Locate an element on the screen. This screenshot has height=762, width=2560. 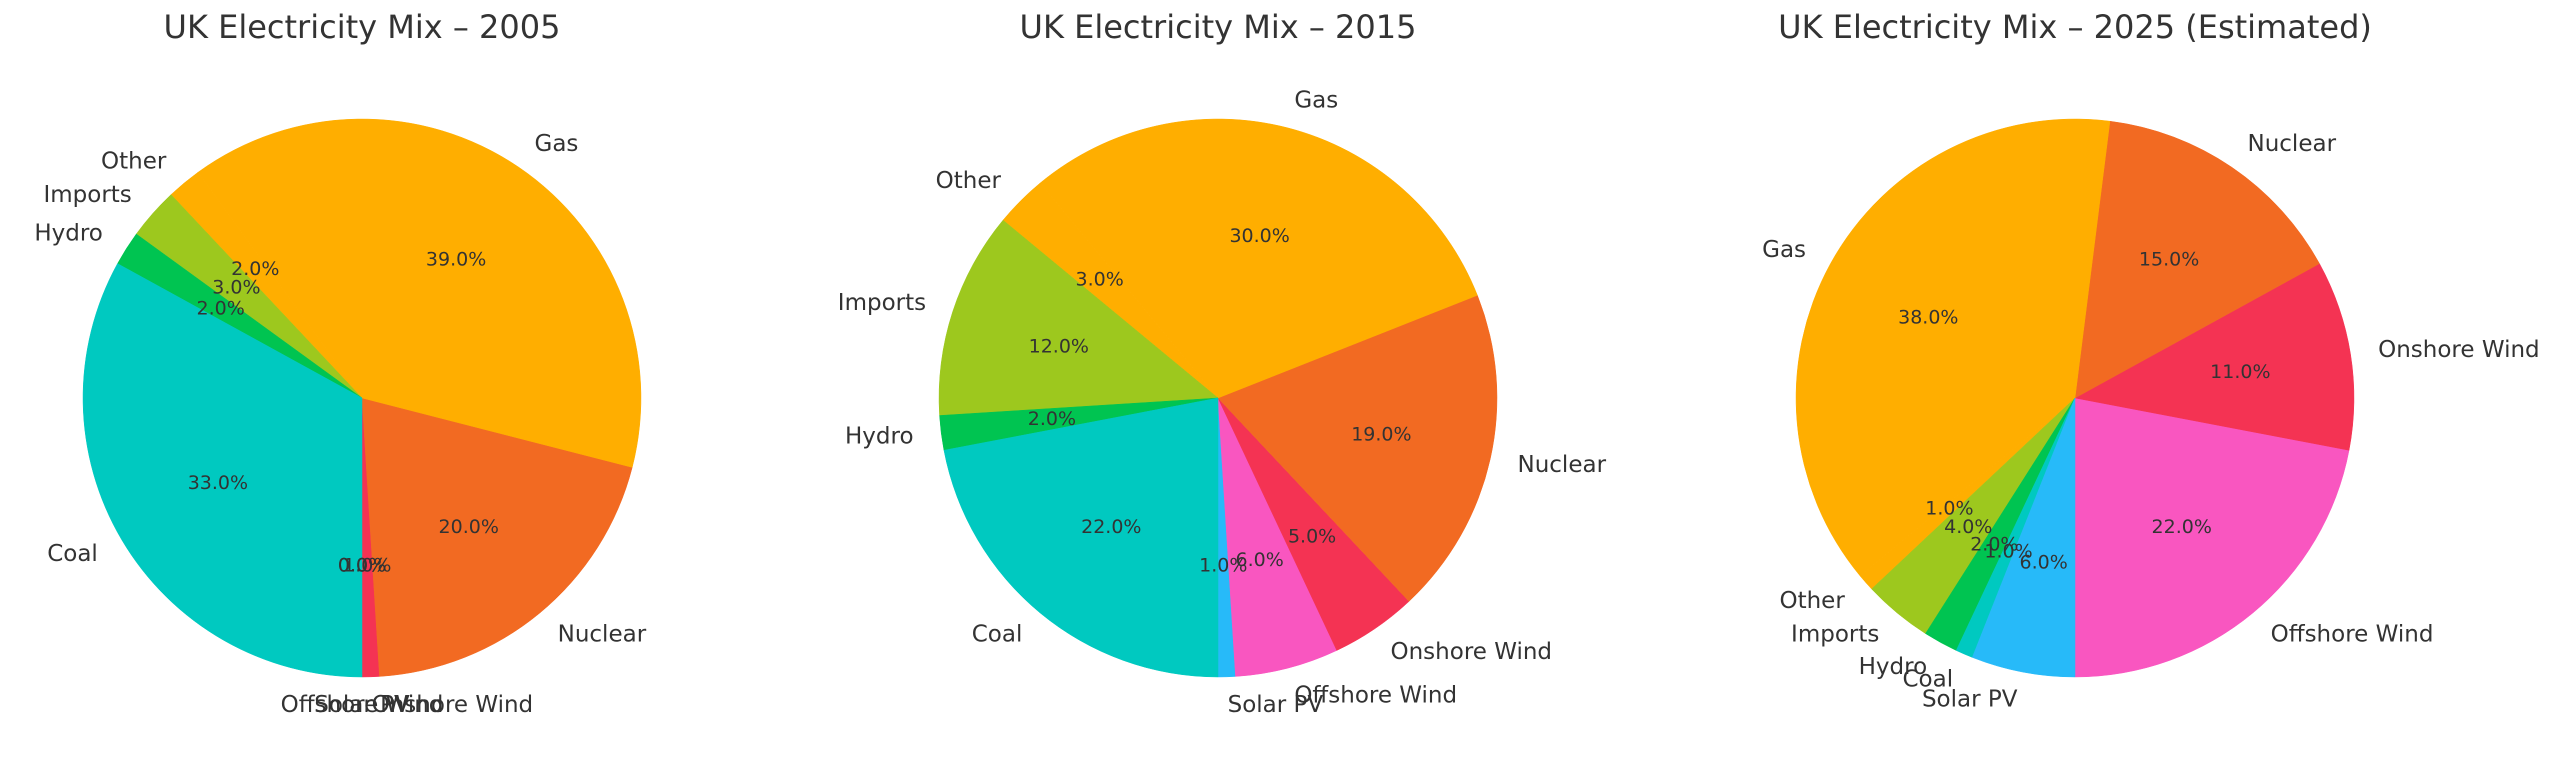
slice-value-gas: 39.0% is located at coordinates (456, 260).